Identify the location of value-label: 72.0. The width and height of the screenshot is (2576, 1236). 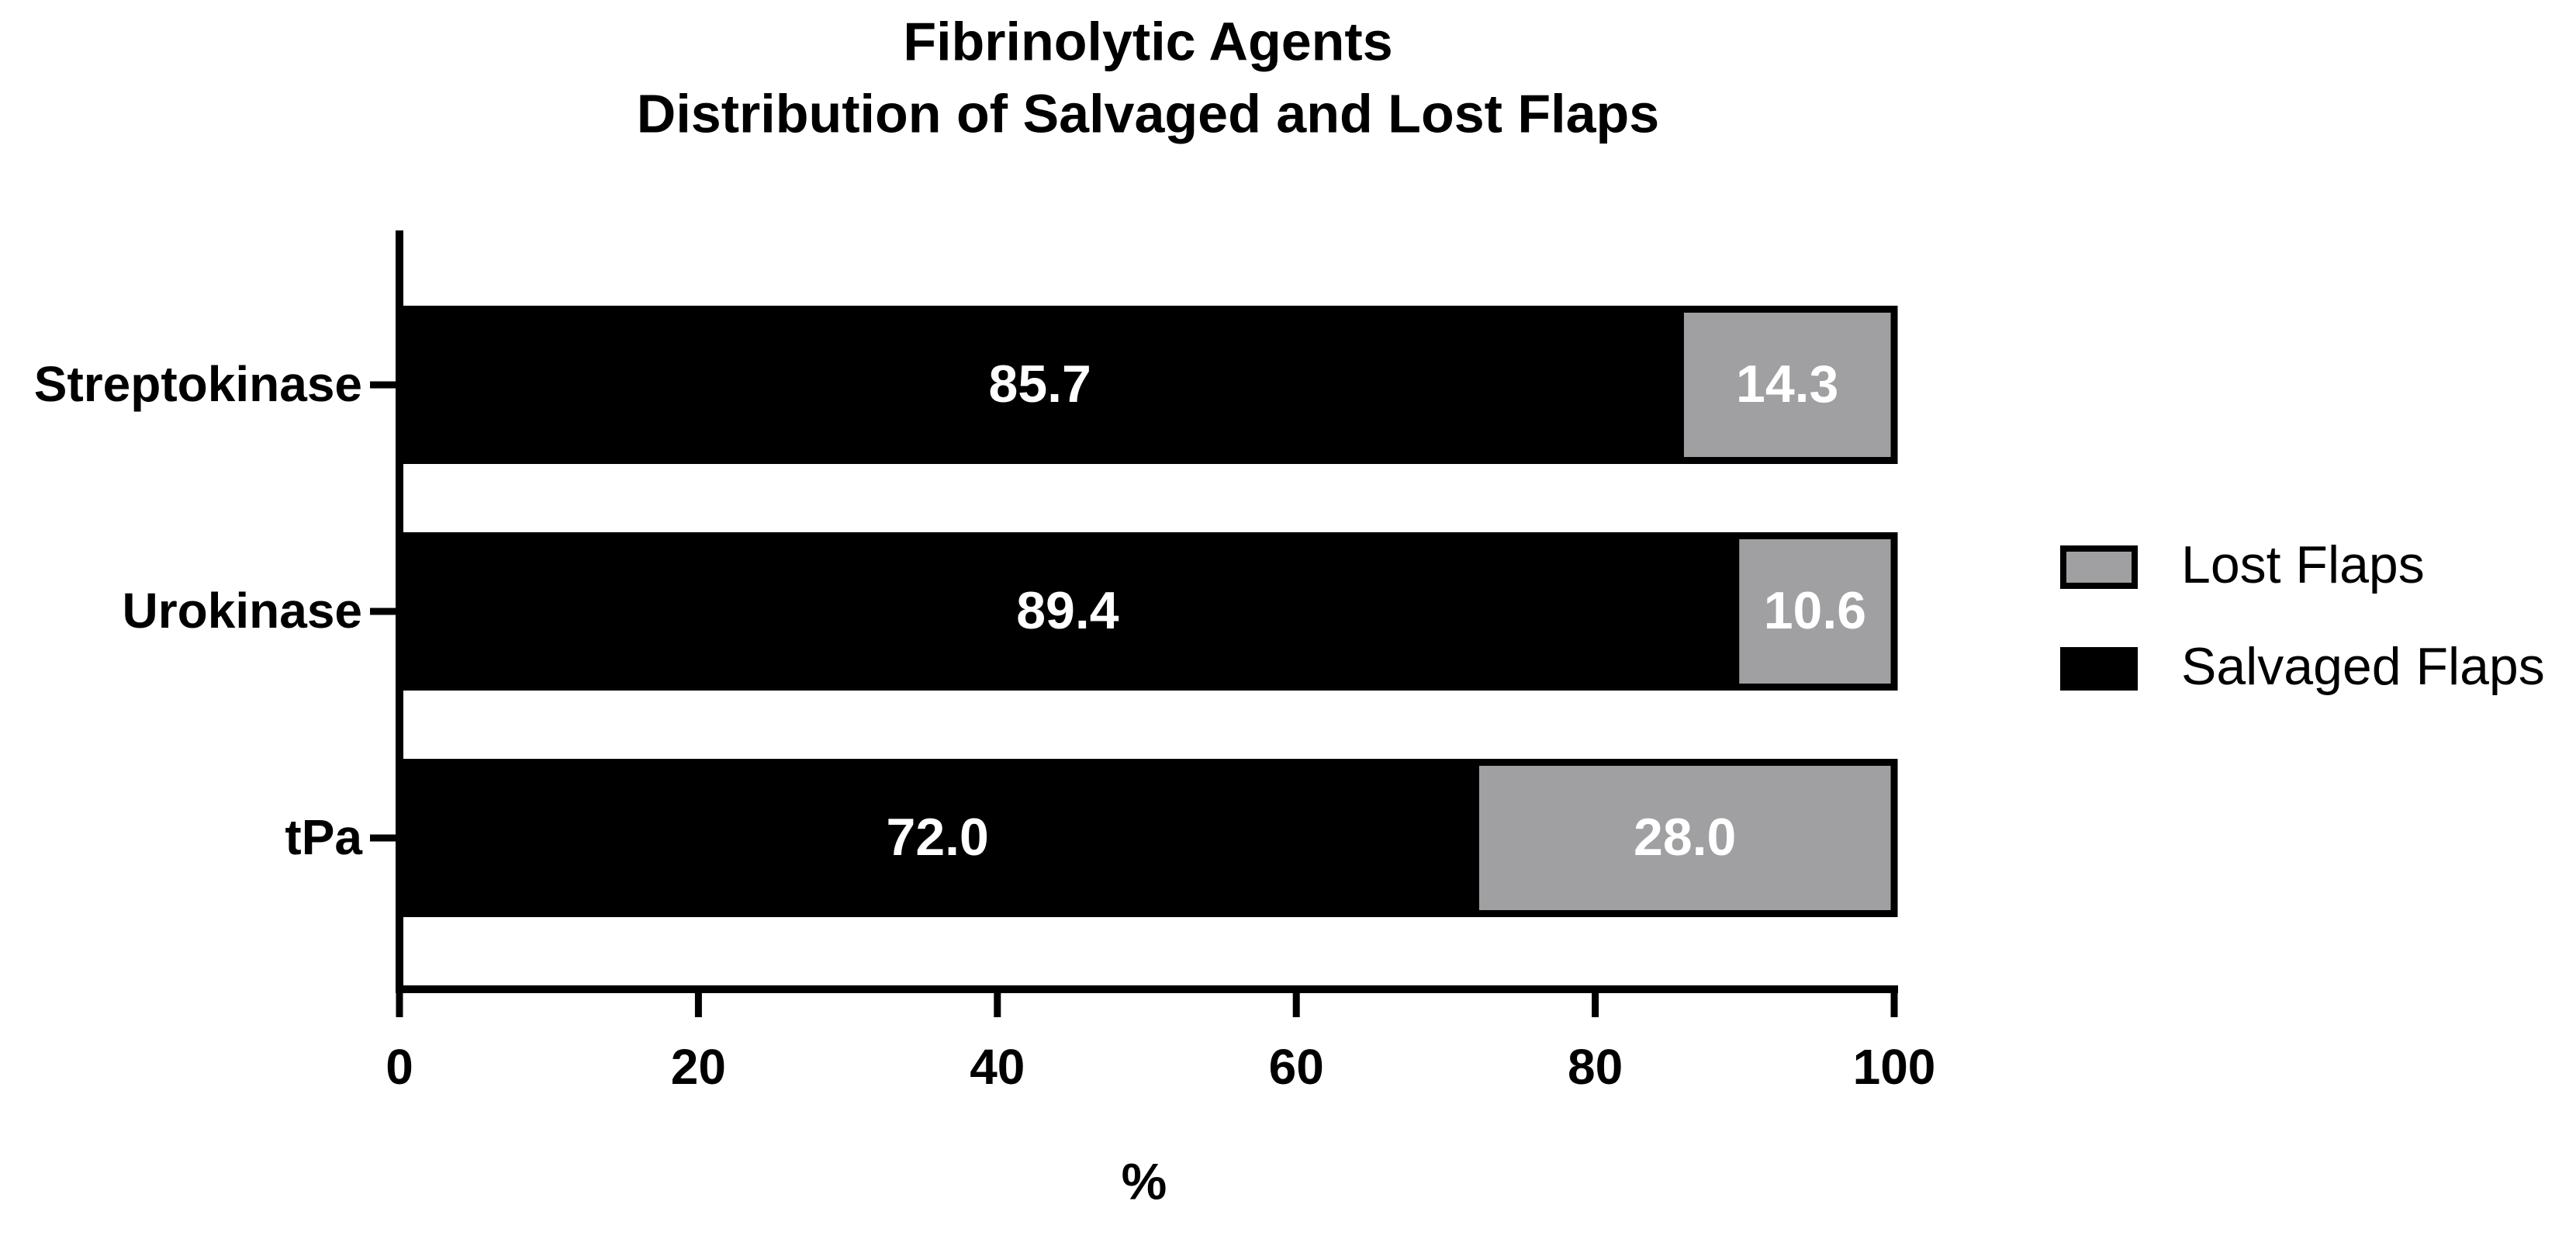
(938, 837).